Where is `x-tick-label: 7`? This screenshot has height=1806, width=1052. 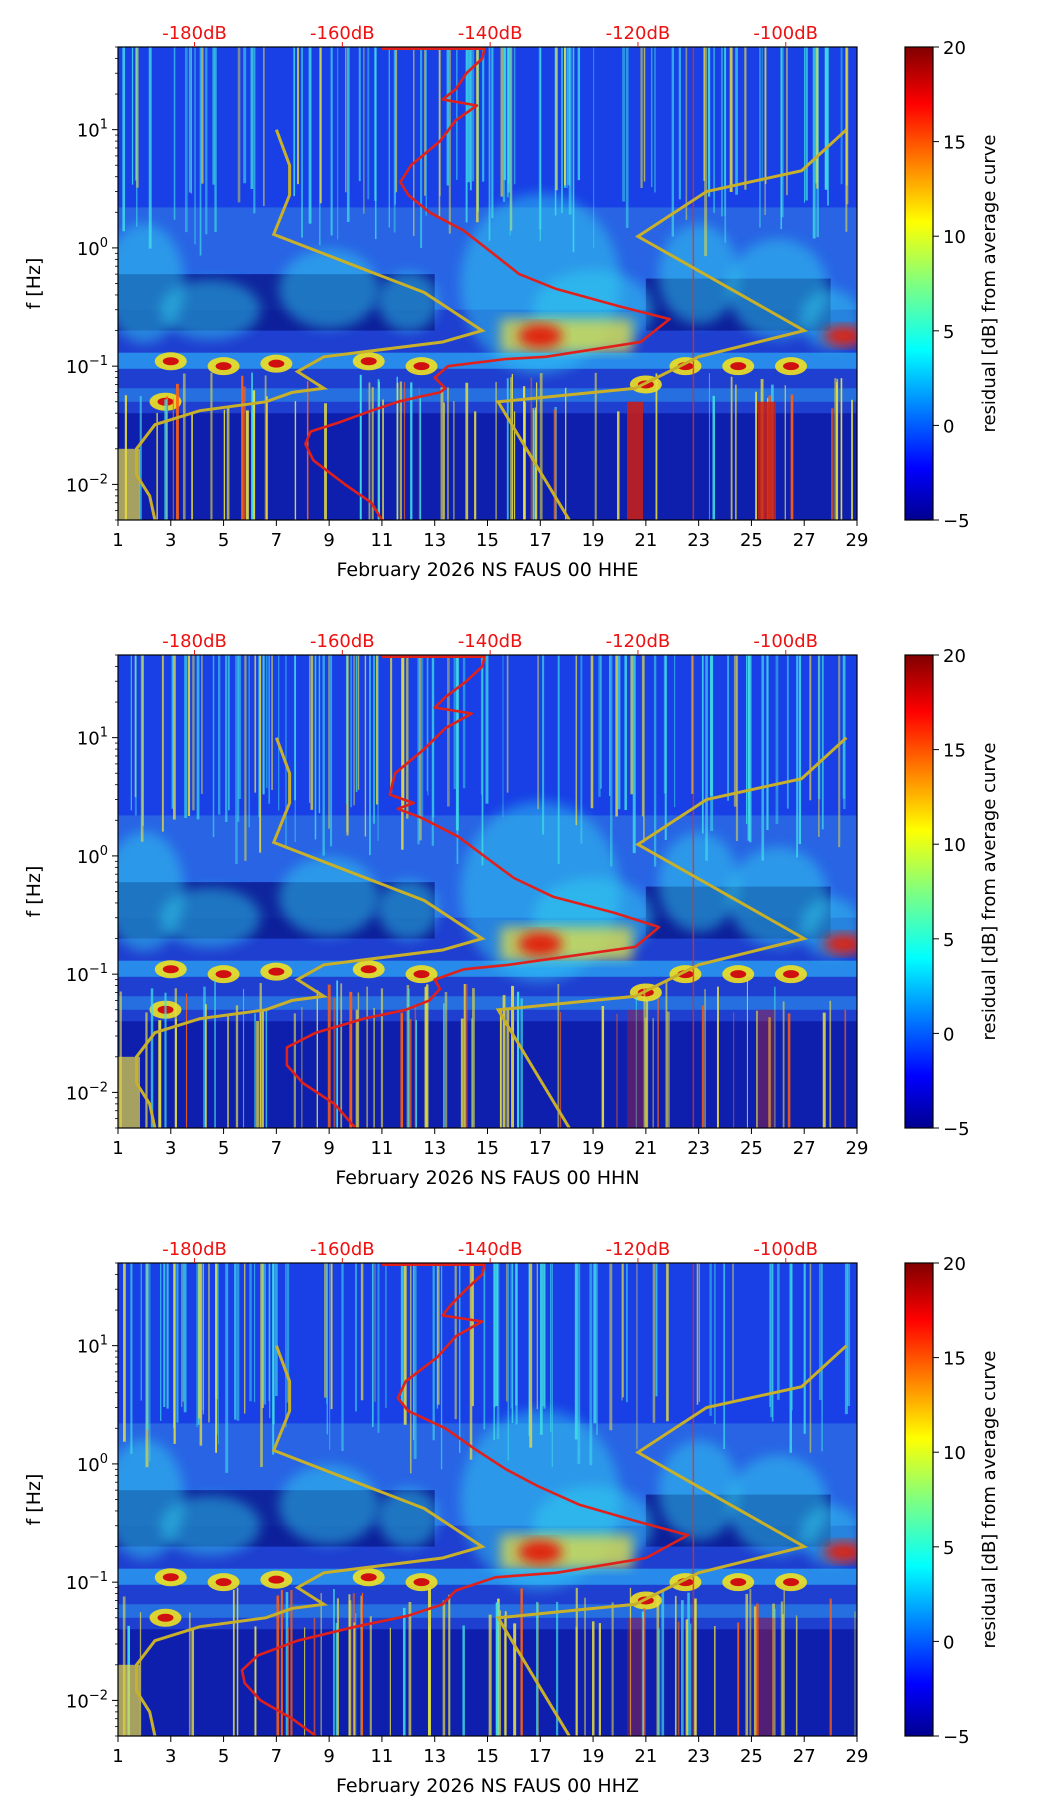
x-tick-label: 7 is located at coordinates (276, 1756).